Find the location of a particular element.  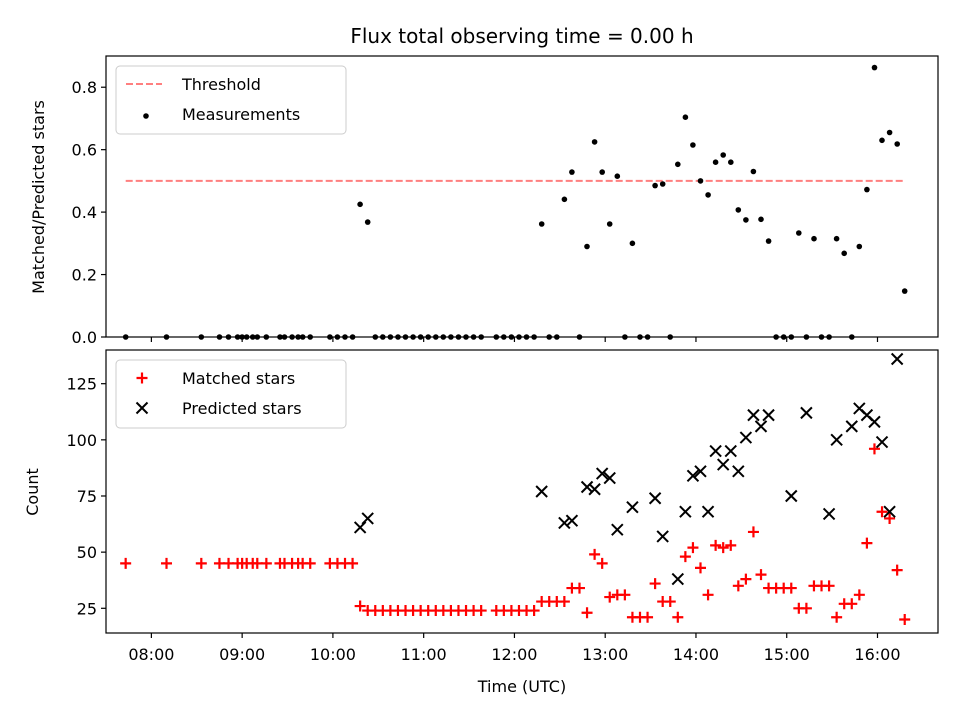

bottom-legend: Matched stars Predicted stars is located at coordinates (231, 394).